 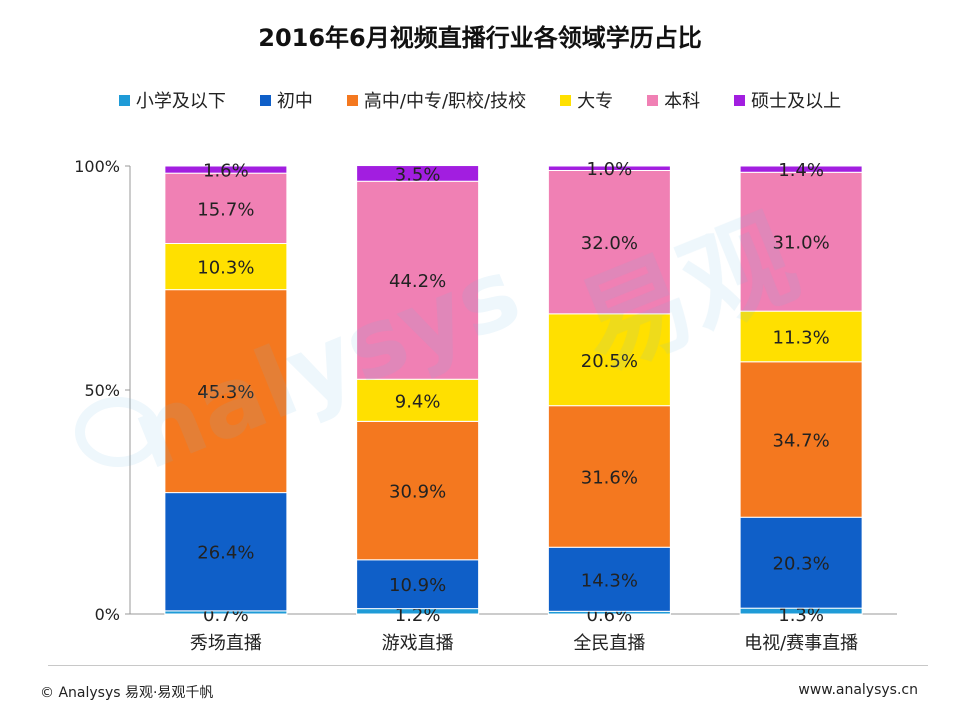 I want to click on data-label: 30.9%, so click(x=417, y=492).